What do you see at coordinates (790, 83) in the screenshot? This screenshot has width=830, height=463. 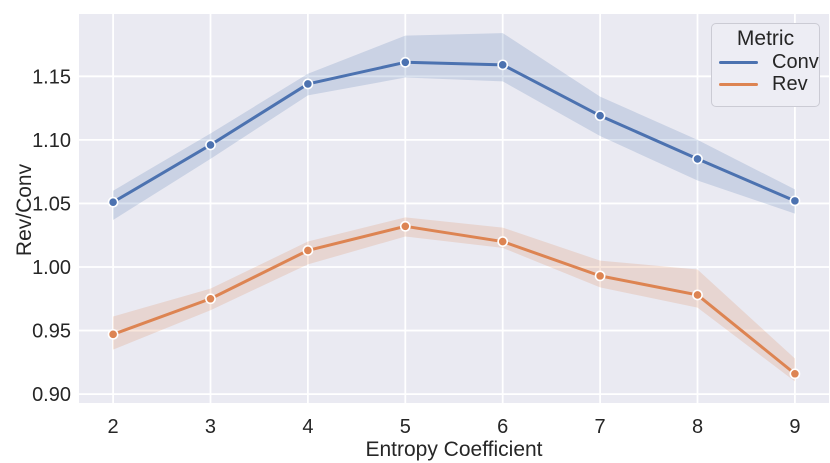 I see `legend-label-rev: Rev` at bounding box center [790, 83].